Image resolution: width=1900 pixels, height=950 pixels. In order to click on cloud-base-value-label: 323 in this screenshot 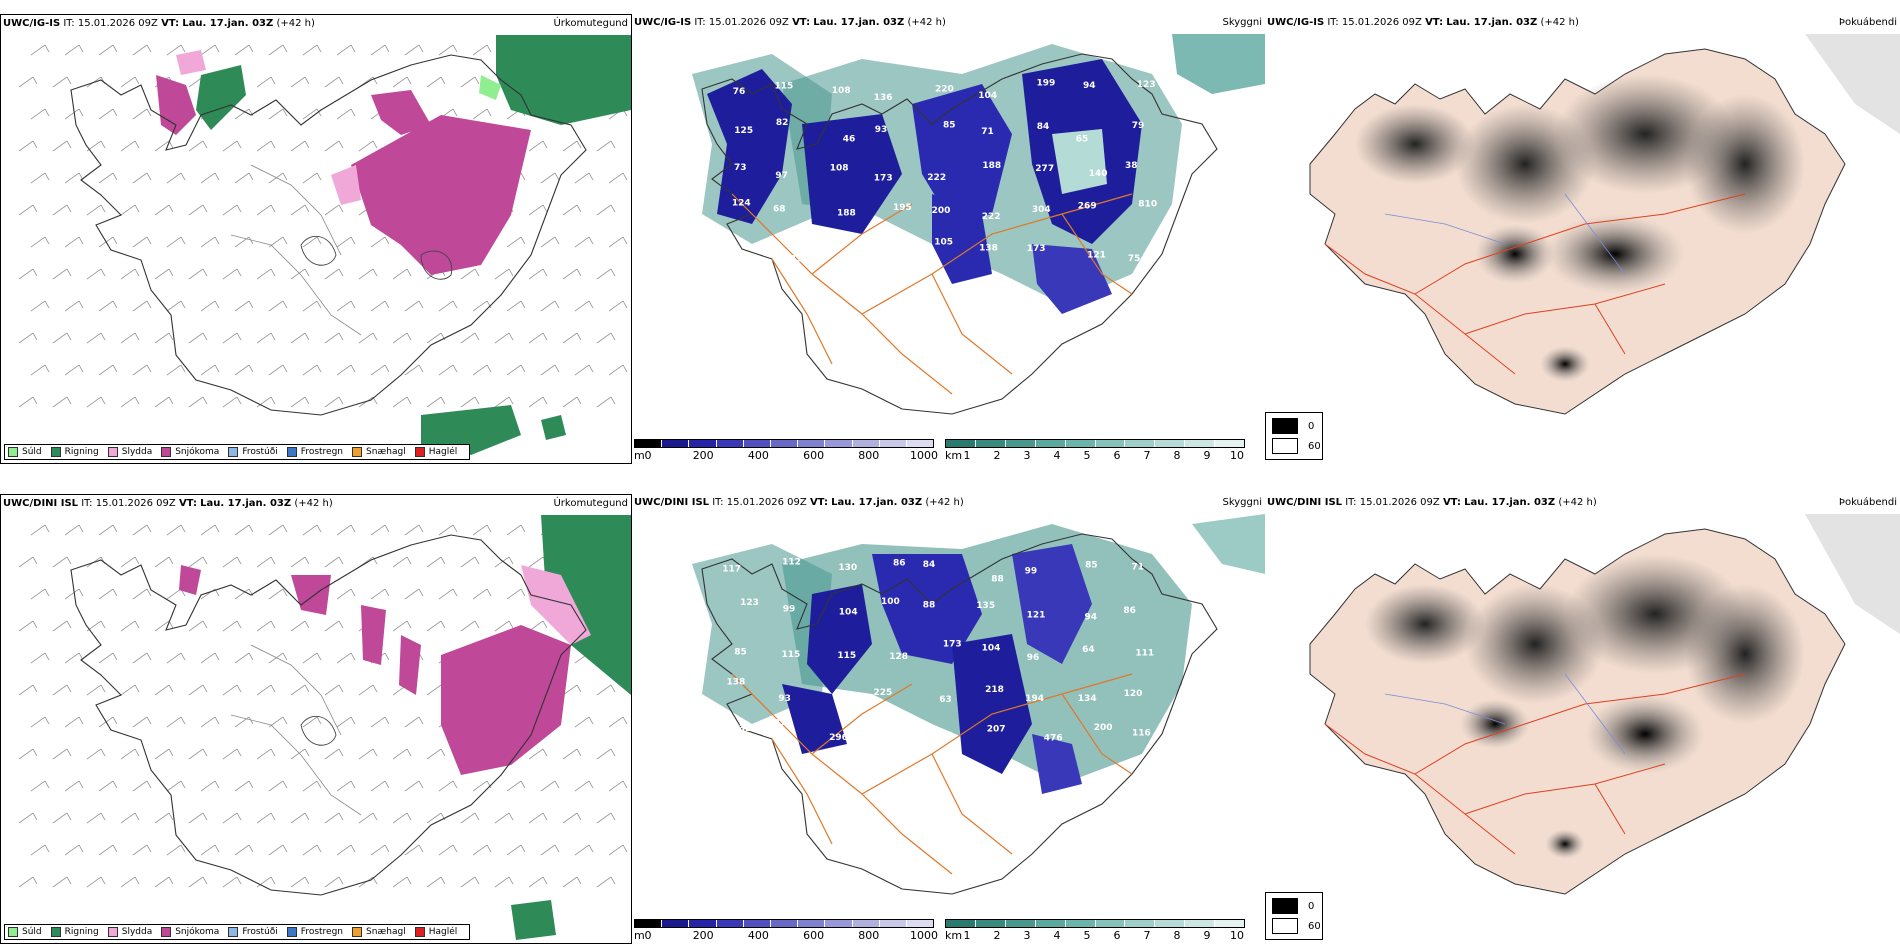, I will do `click(748, 729)`.